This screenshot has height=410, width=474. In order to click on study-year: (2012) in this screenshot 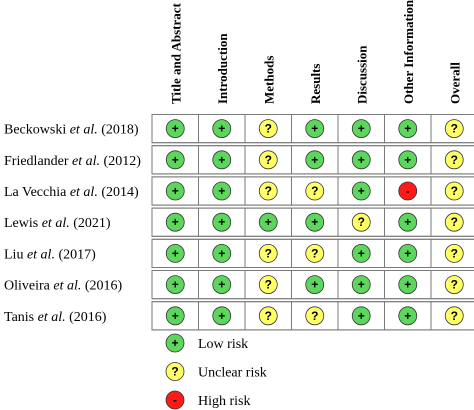, I will do `click(120, 161)`.